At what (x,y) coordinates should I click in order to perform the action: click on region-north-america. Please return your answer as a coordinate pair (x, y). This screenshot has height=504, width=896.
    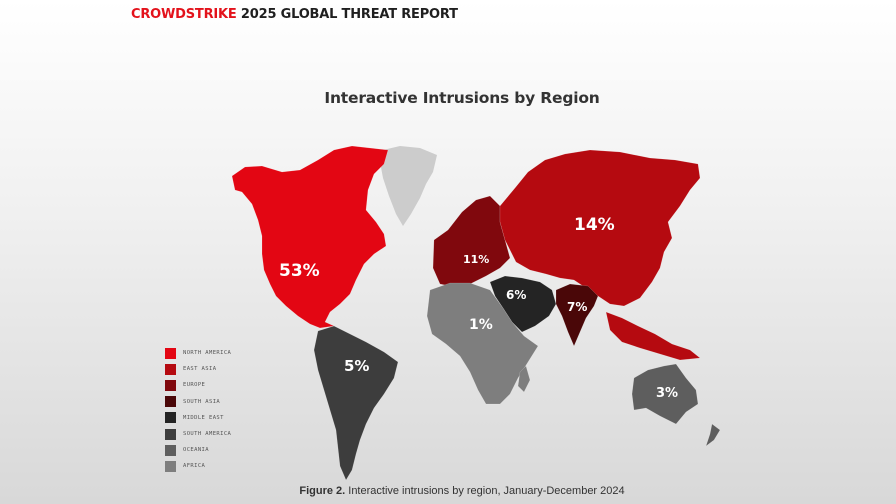
    Looking at the image, I should click on (310, 237).